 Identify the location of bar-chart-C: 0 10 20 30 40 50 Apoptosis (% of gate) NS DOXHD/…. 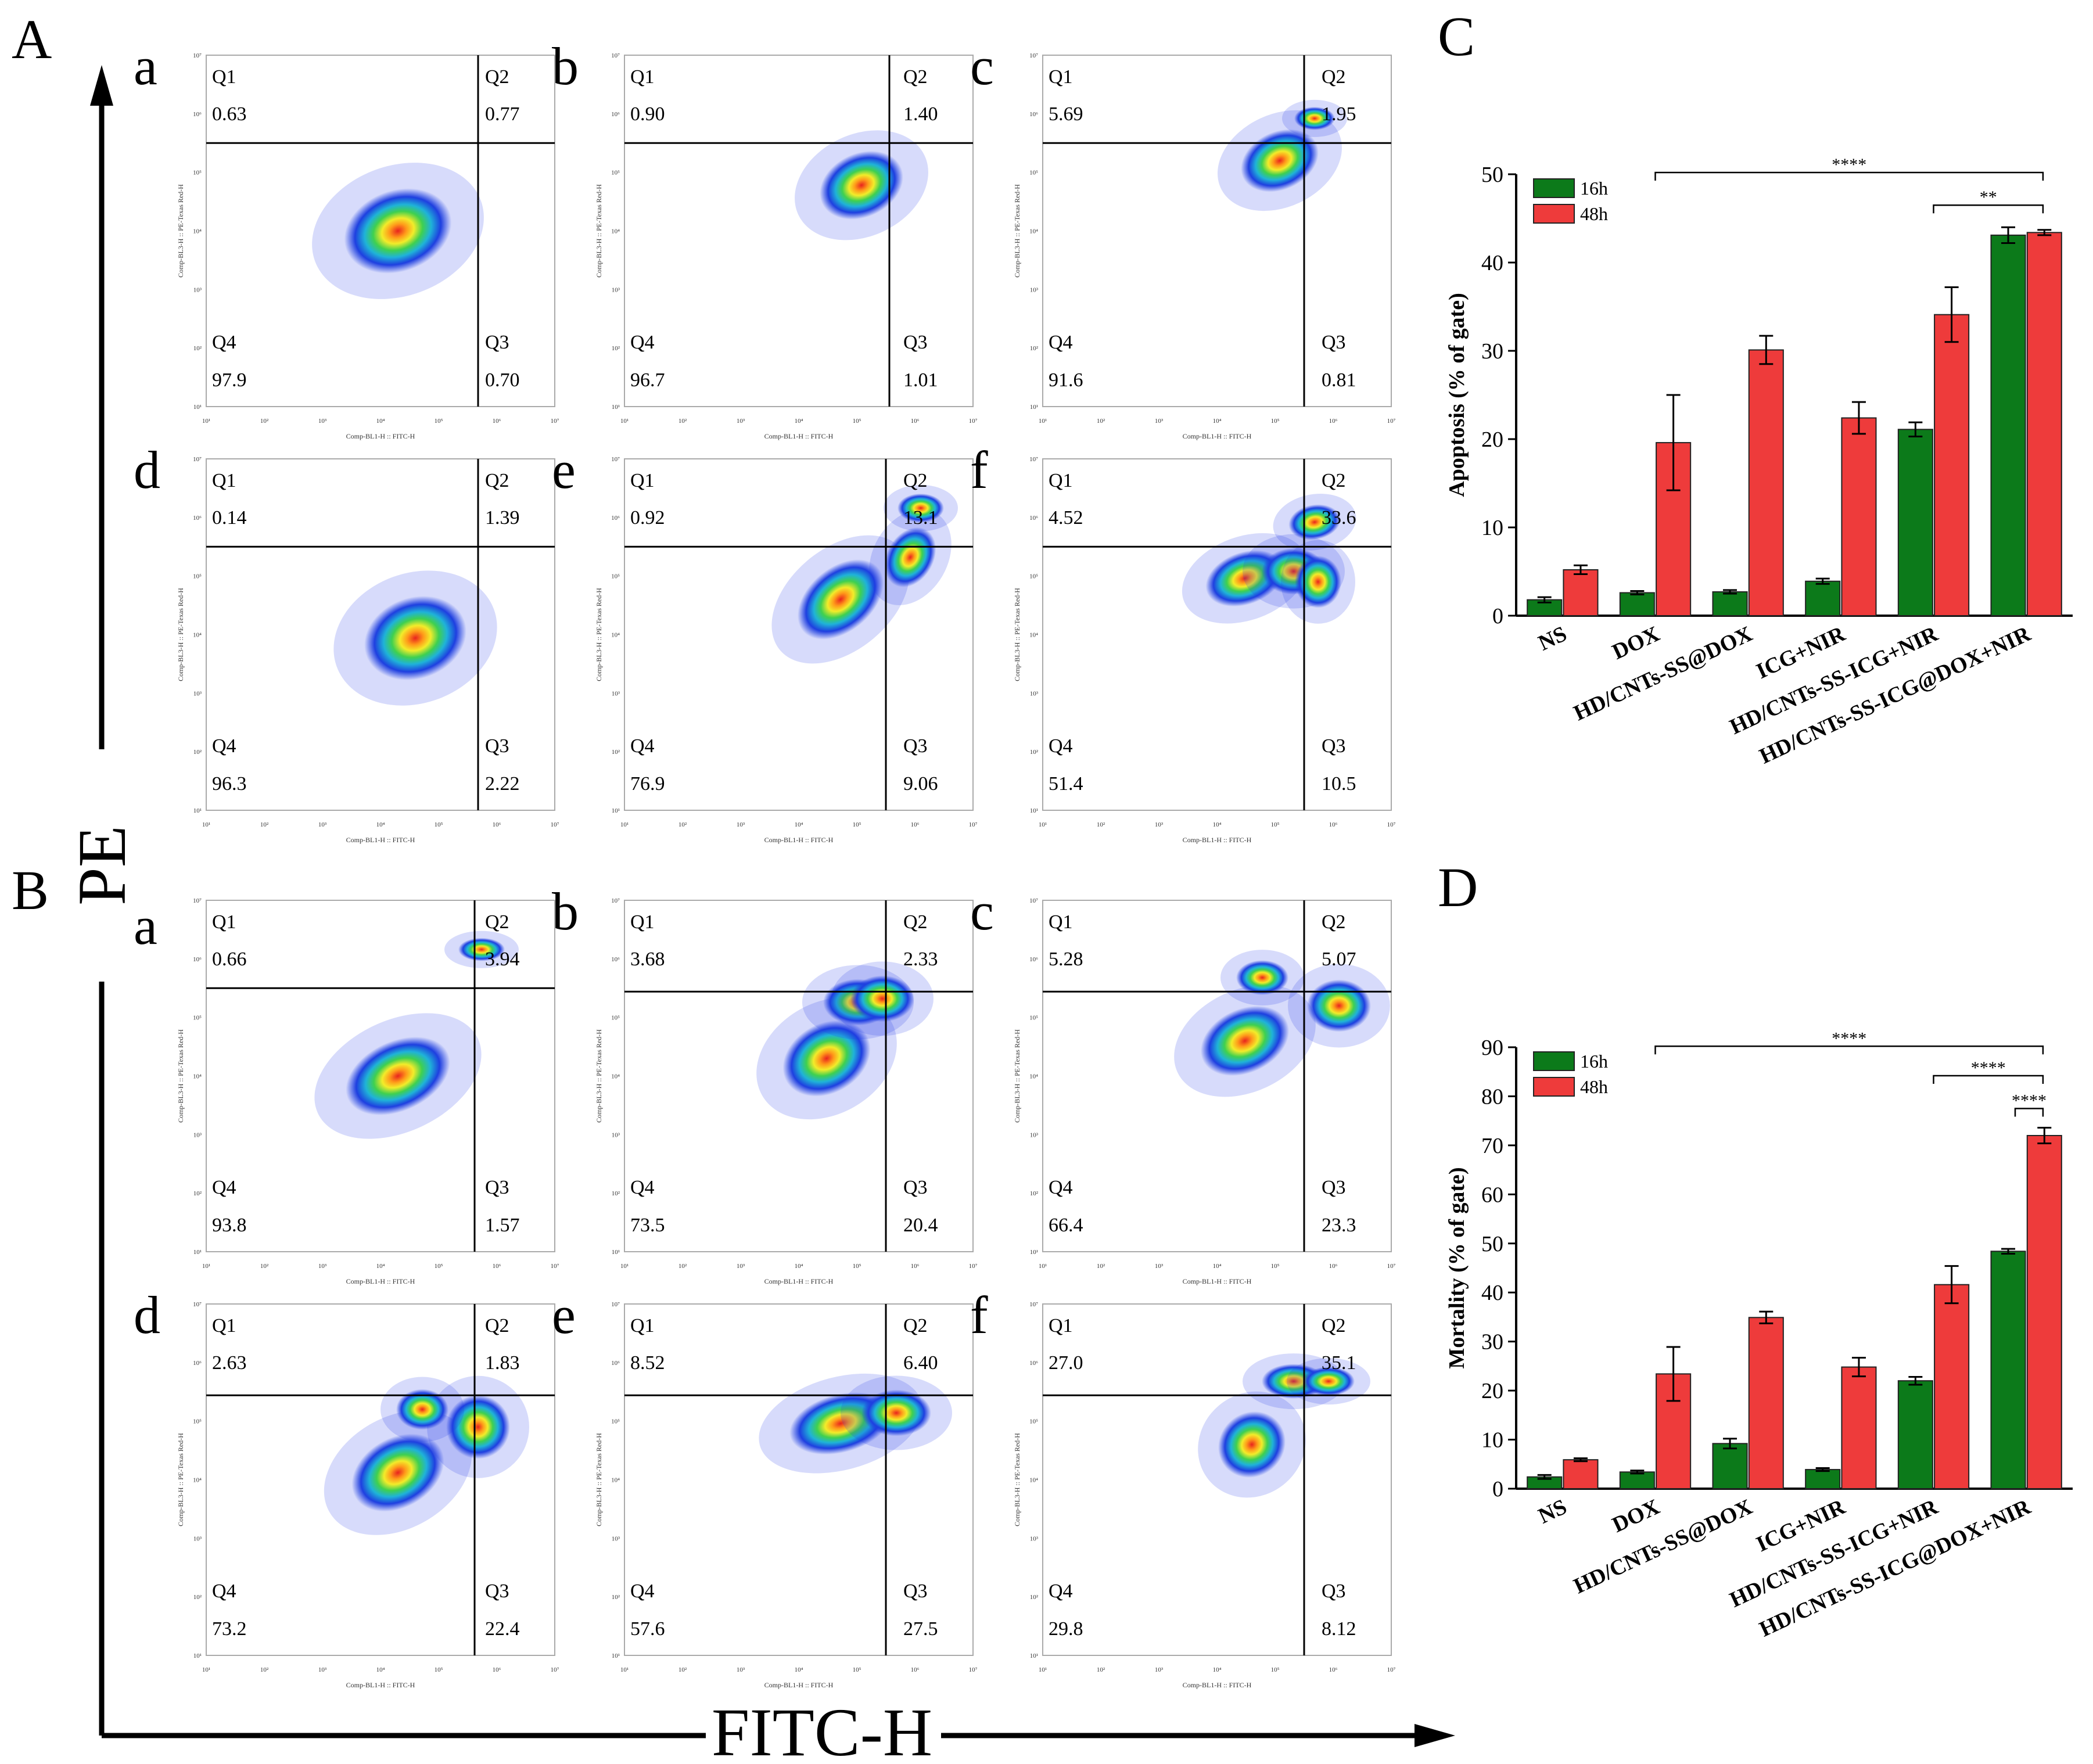
(1759, 462).